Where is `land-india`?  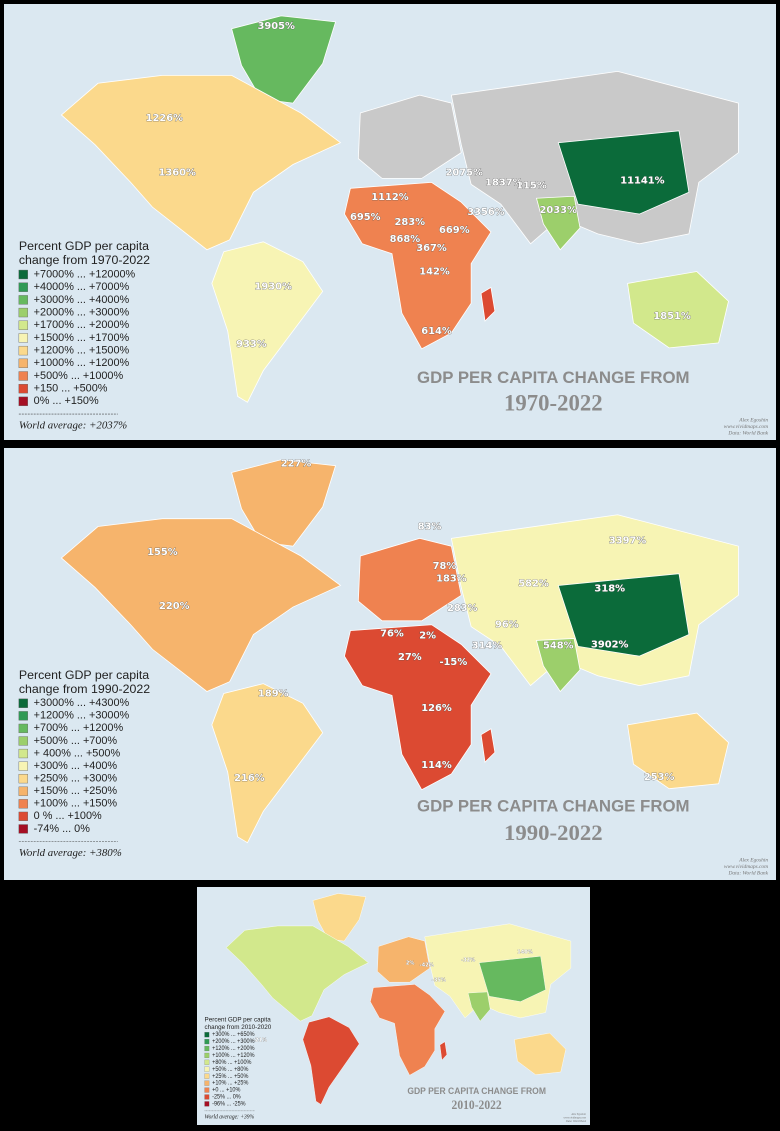 land-india is located at coordinates (558, 665).